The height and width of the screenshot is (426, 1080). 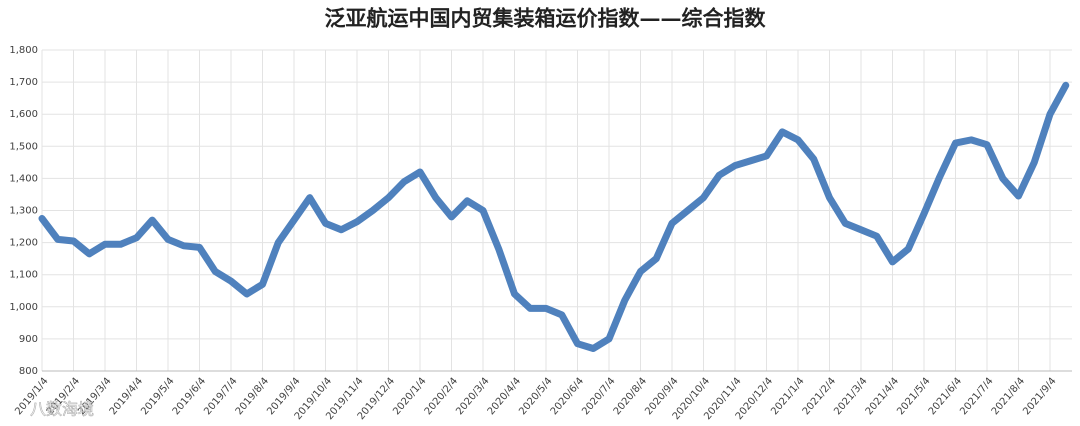 I want to click on chart-title: 泛亚航运中国内贸集装箱运价指数——综合指数, so click(x=546, y=18).